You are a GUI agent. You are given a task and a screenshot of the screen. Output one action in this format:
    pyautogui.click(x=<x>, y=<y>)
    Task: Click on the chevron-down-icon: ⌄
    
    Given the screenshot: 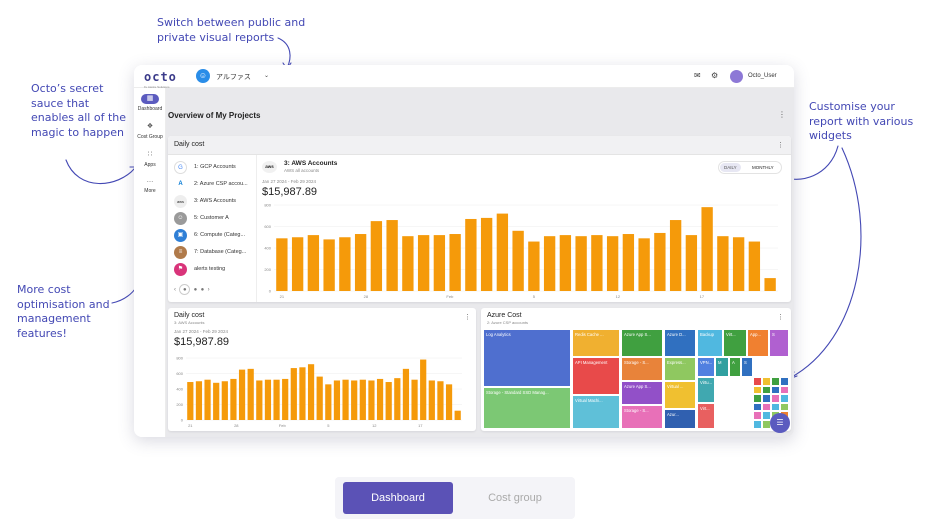 What is the action you would take?
    pyautogui.click(x=267, y=76)
    